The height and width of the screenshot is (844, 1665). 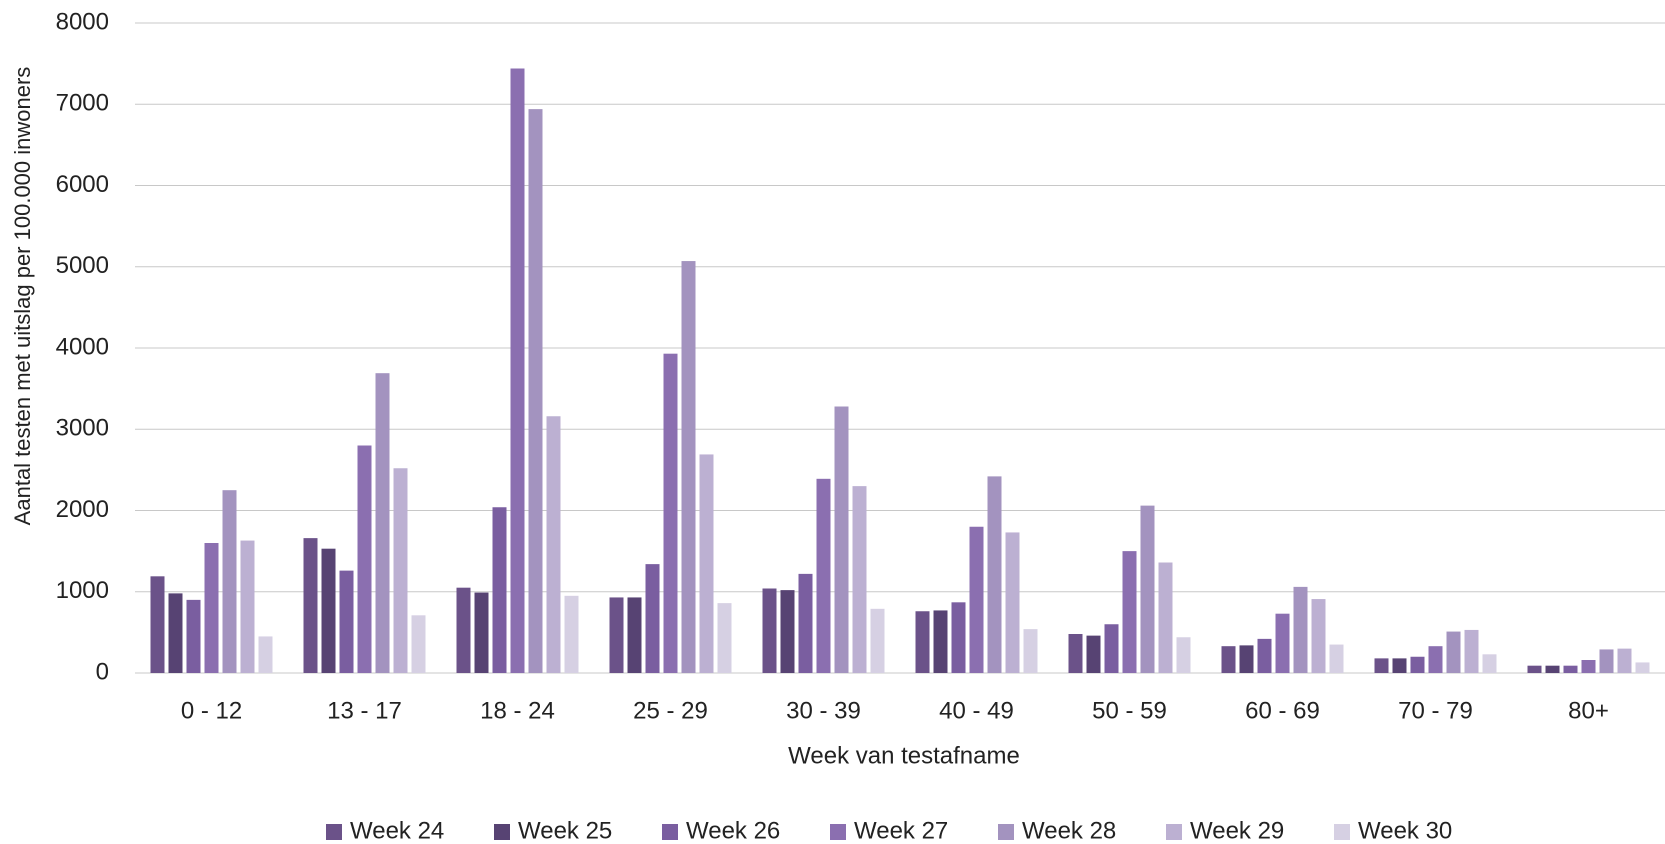 What do you see at coordinates (102, 671) in the screenshot?
I see `y-tick-label: 0` at bounding box center [102, 671].